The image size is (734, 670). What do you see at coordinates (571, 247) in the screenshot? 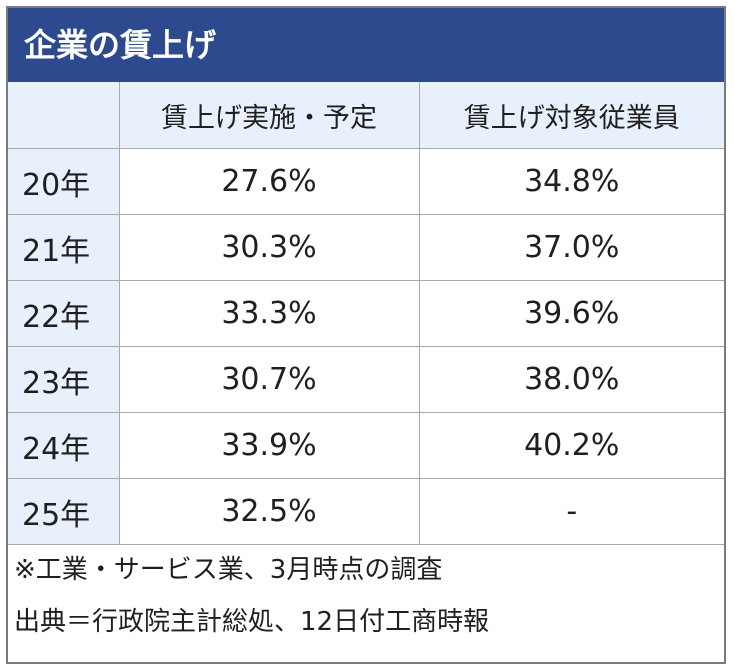
I see `cell-employees: 37.0%` at bounding box center [571, 247].